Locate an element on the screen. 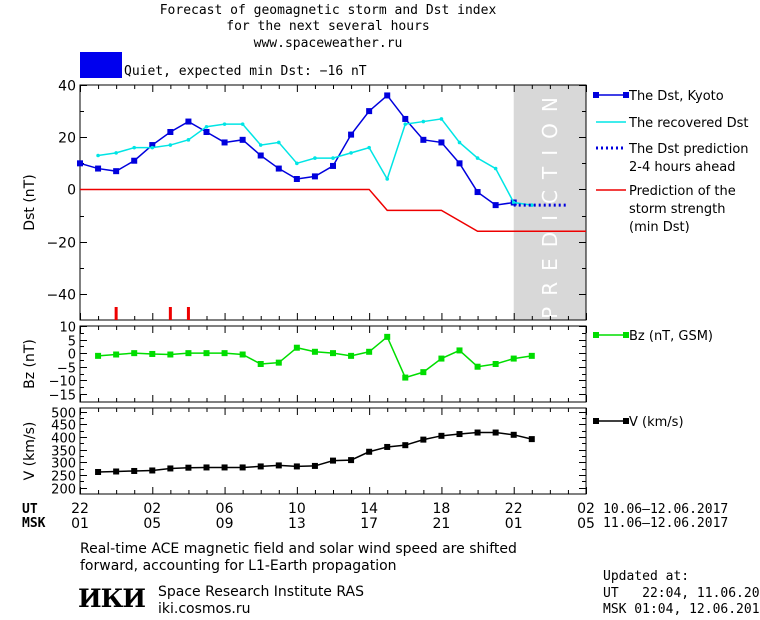 The width and height of the screenshot is (760, 620). updated-label: Updated at: is located at coordinates (646, 576).